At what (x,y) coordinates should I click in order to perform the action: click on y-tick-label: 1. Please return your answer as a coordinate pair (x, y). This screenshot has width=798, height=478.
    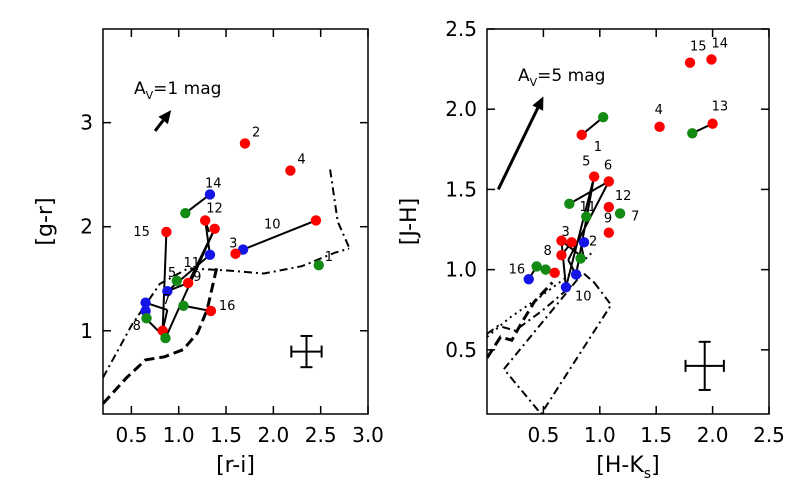
    Looking at the image, I should click on (86, 331).